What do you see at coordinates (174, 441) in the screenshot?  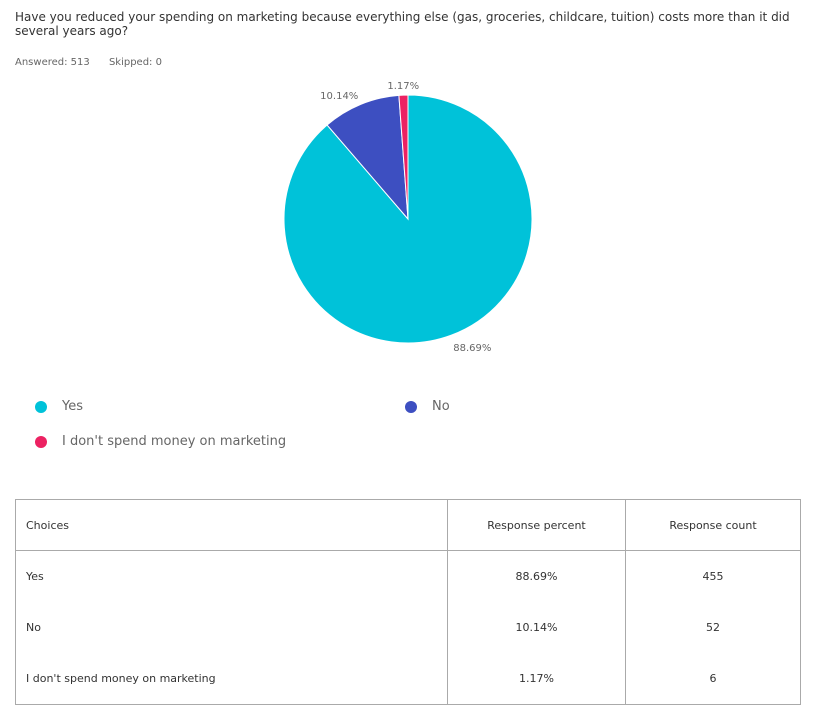 I see `legend-label-no-spend: I don't spend money on marketing` at bounding box center [174, 441].